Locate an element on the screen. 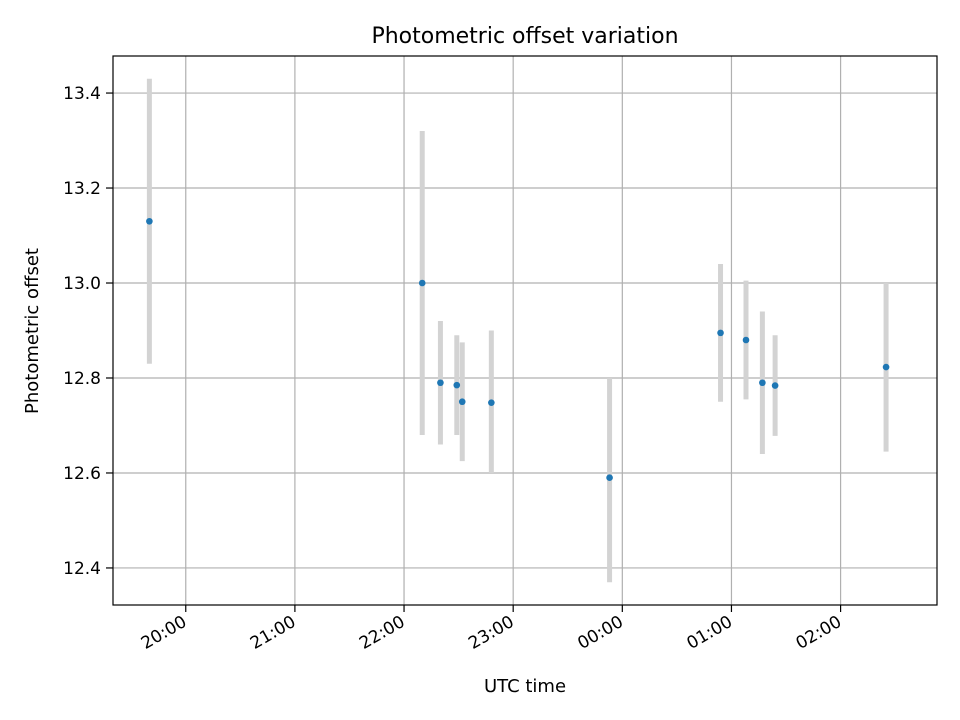  y-tick-label: 13.4 is located at coordinates (82, 94).